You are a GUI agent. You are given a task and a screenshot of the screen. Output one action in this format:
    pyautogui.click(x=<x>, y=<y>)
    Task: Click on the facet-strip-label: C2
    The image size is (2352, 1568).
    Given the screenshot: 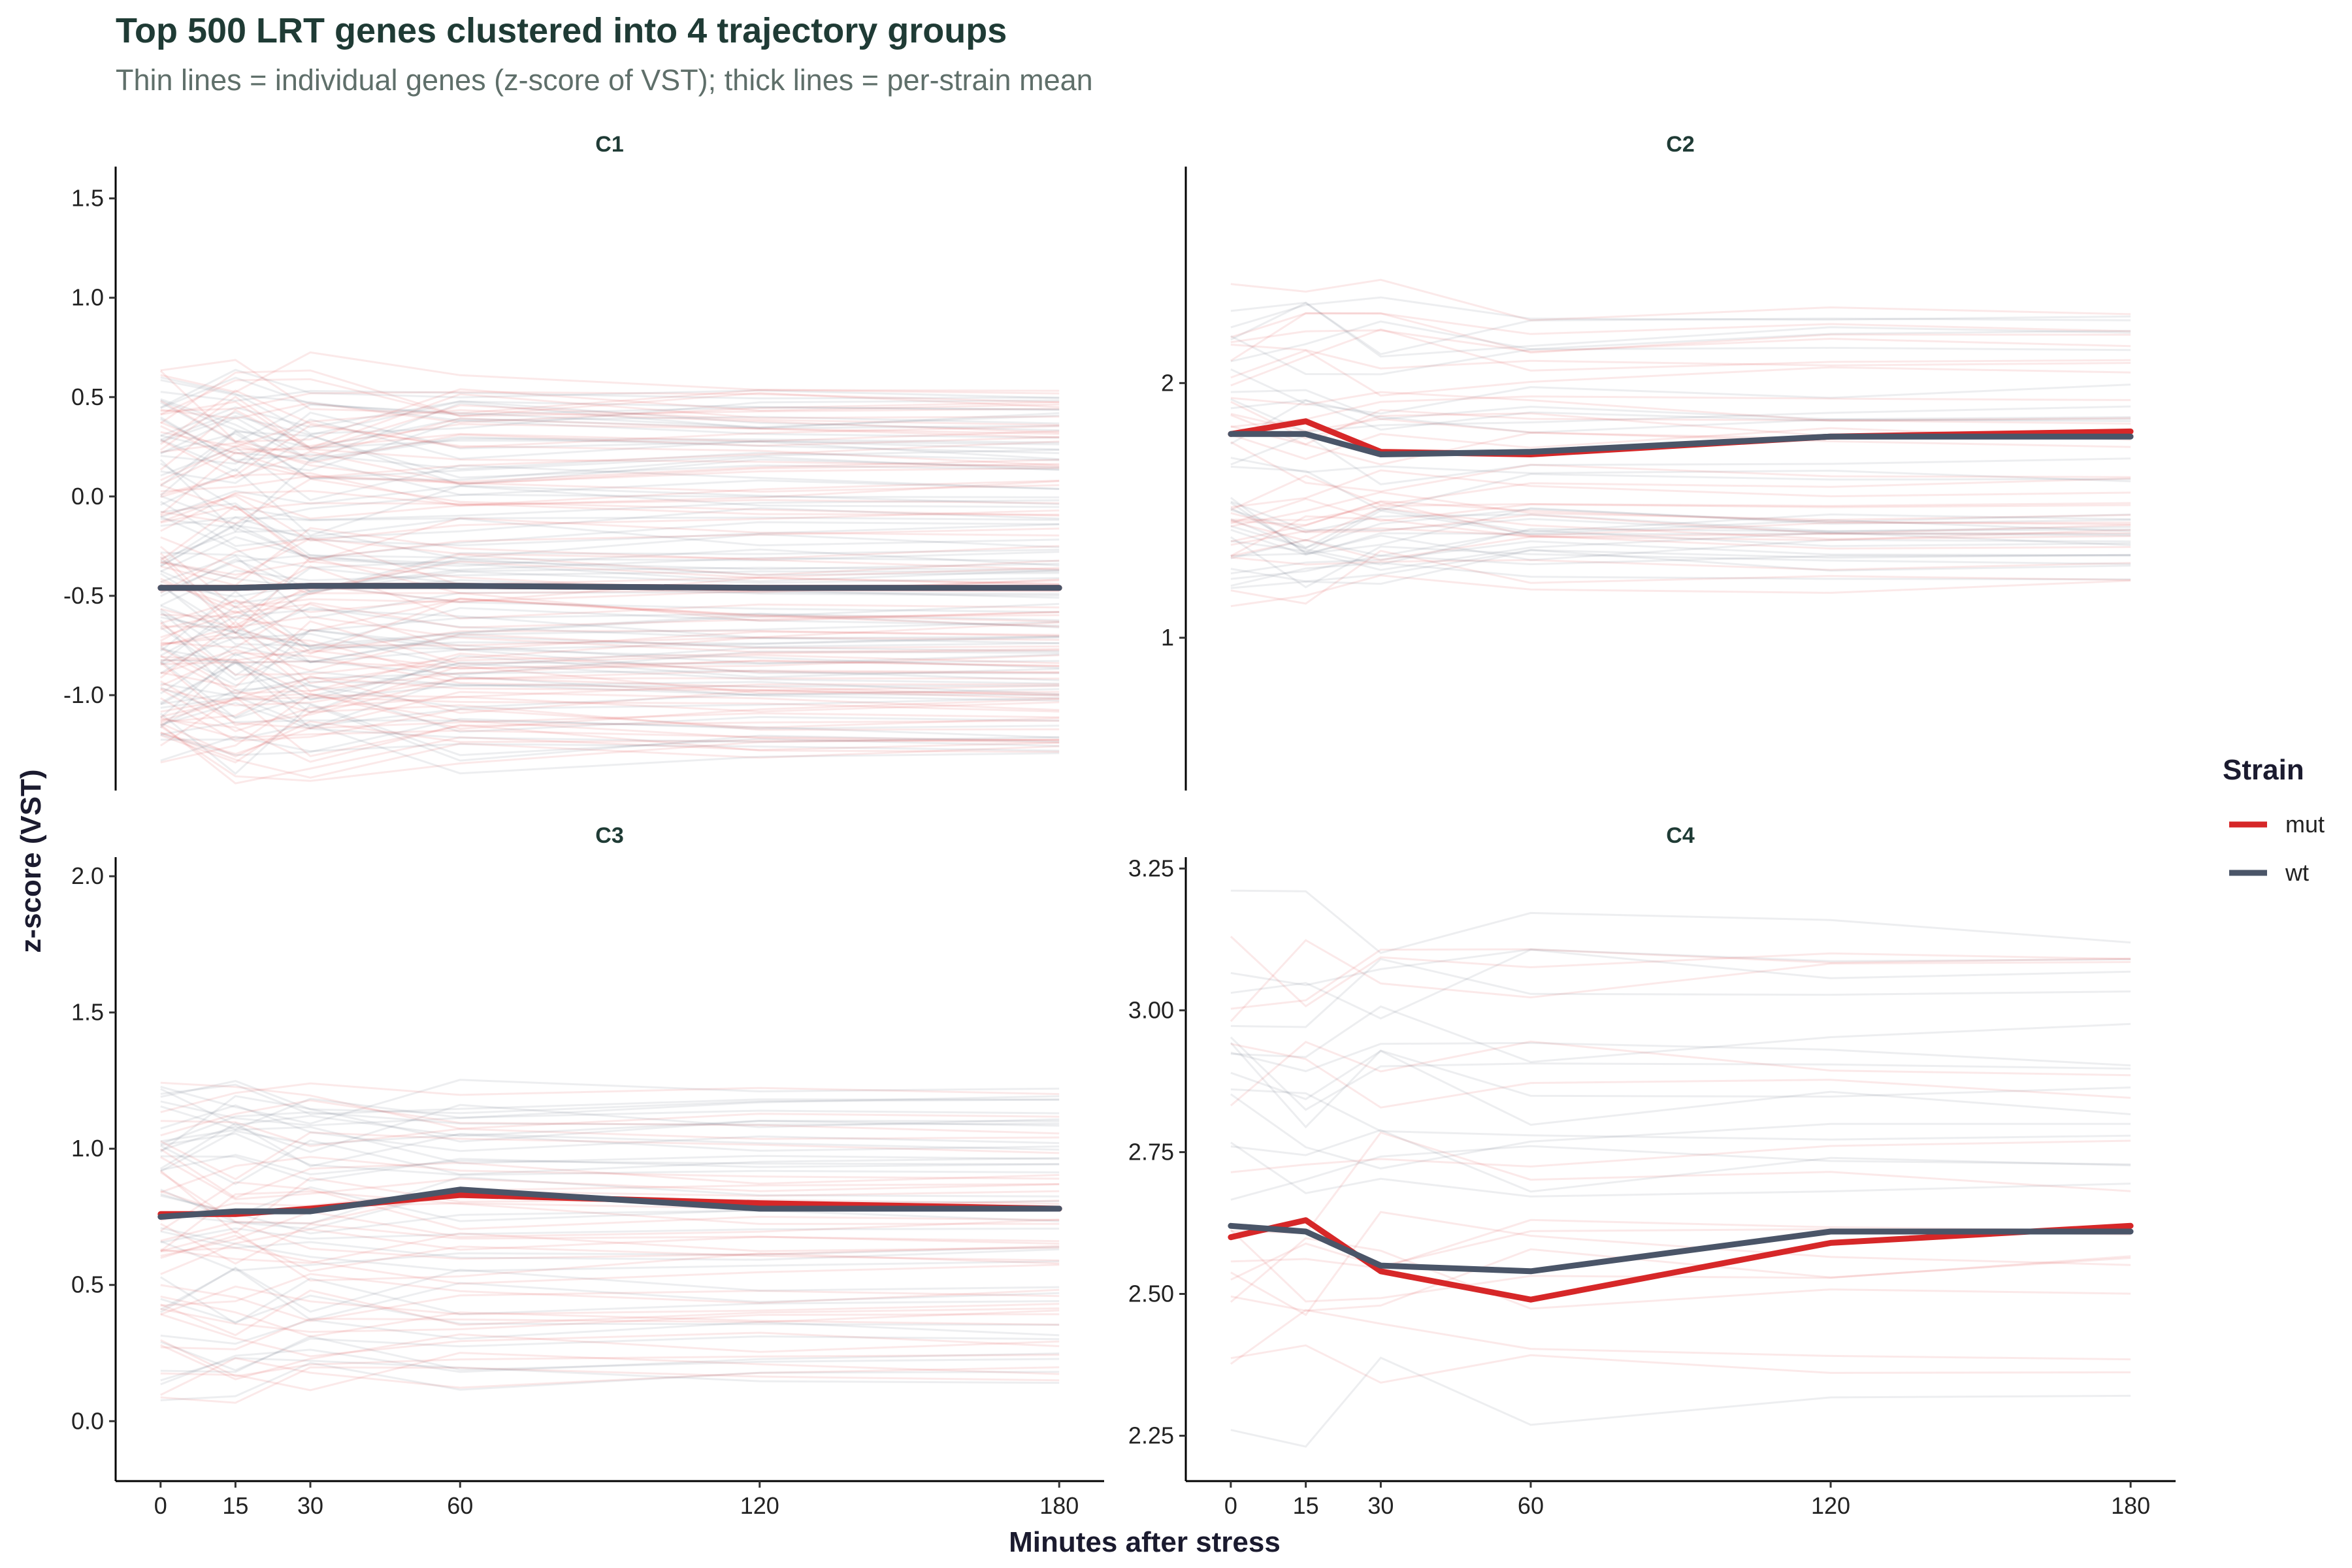 What is the action you would take?
    pyautogui.click(x=1680, y=144)
    